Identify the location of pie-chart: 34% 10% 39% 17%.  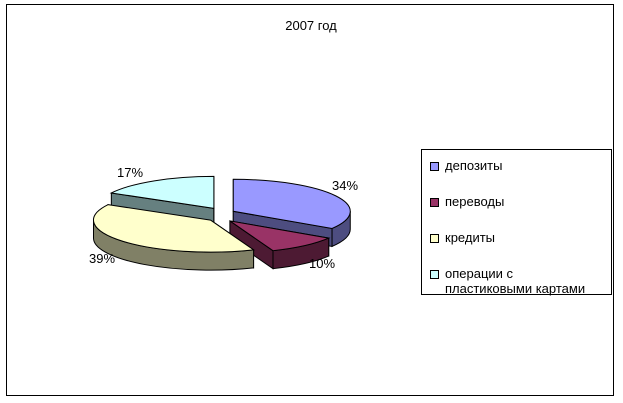
(223, 218).